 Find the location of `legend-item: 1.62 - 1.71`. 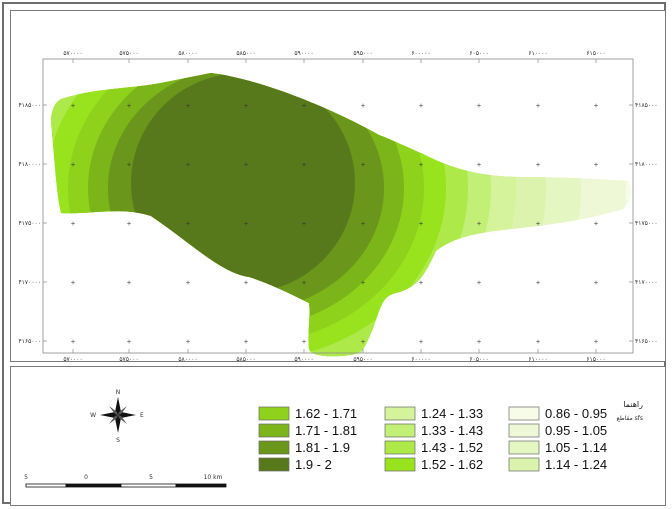

legend-item: 1.62 - 1.71 is located at coordinates (307, 413).